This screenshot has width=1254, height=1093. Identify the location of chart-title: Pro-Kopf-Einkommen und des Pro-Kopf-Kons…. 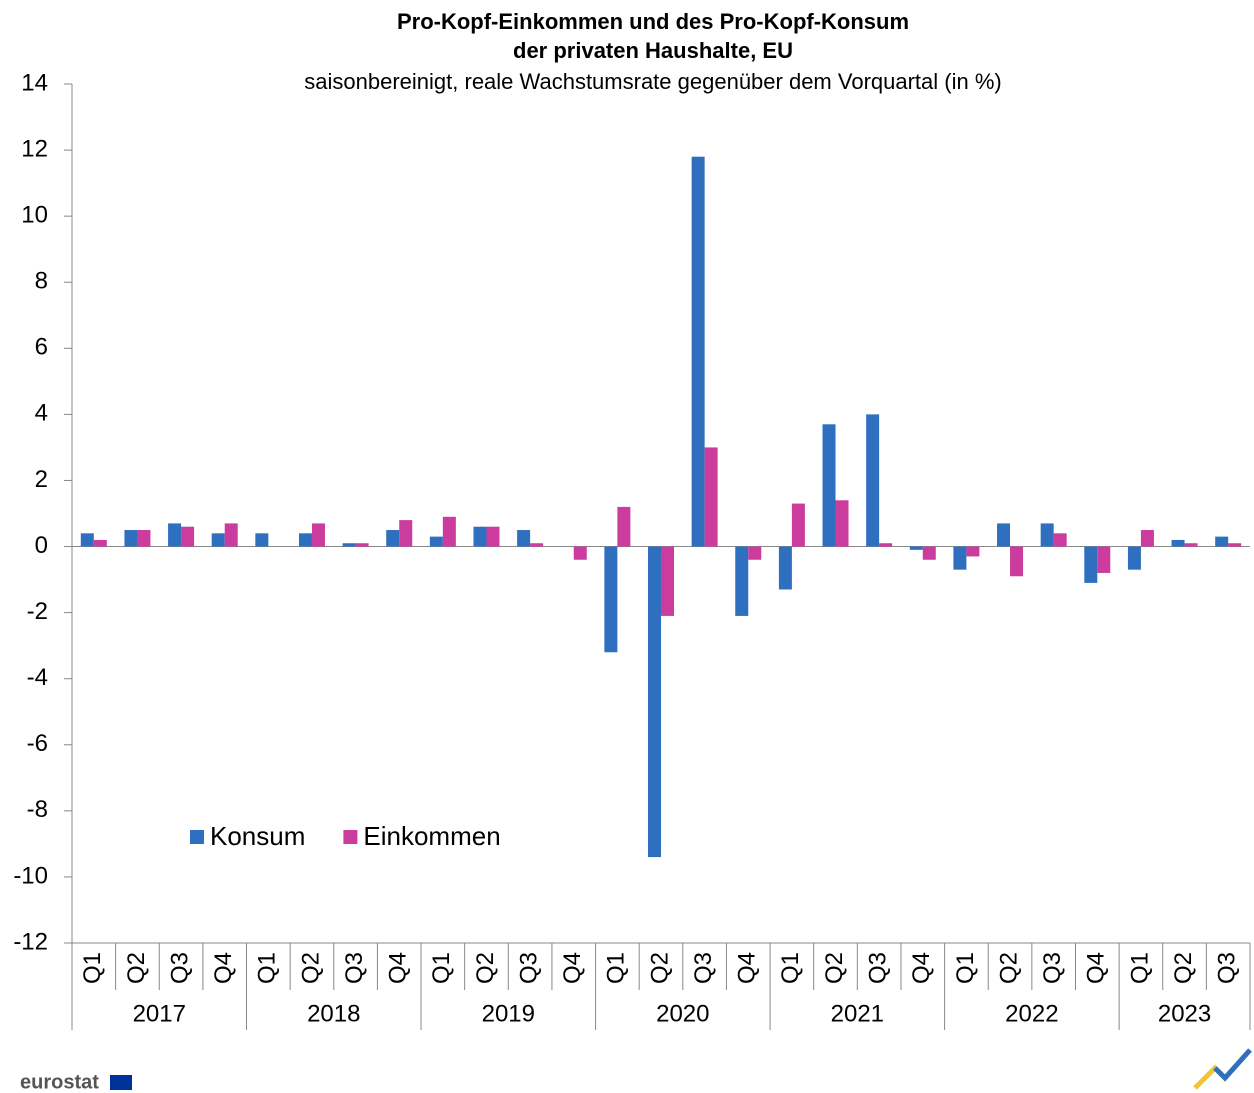
(653, 21).